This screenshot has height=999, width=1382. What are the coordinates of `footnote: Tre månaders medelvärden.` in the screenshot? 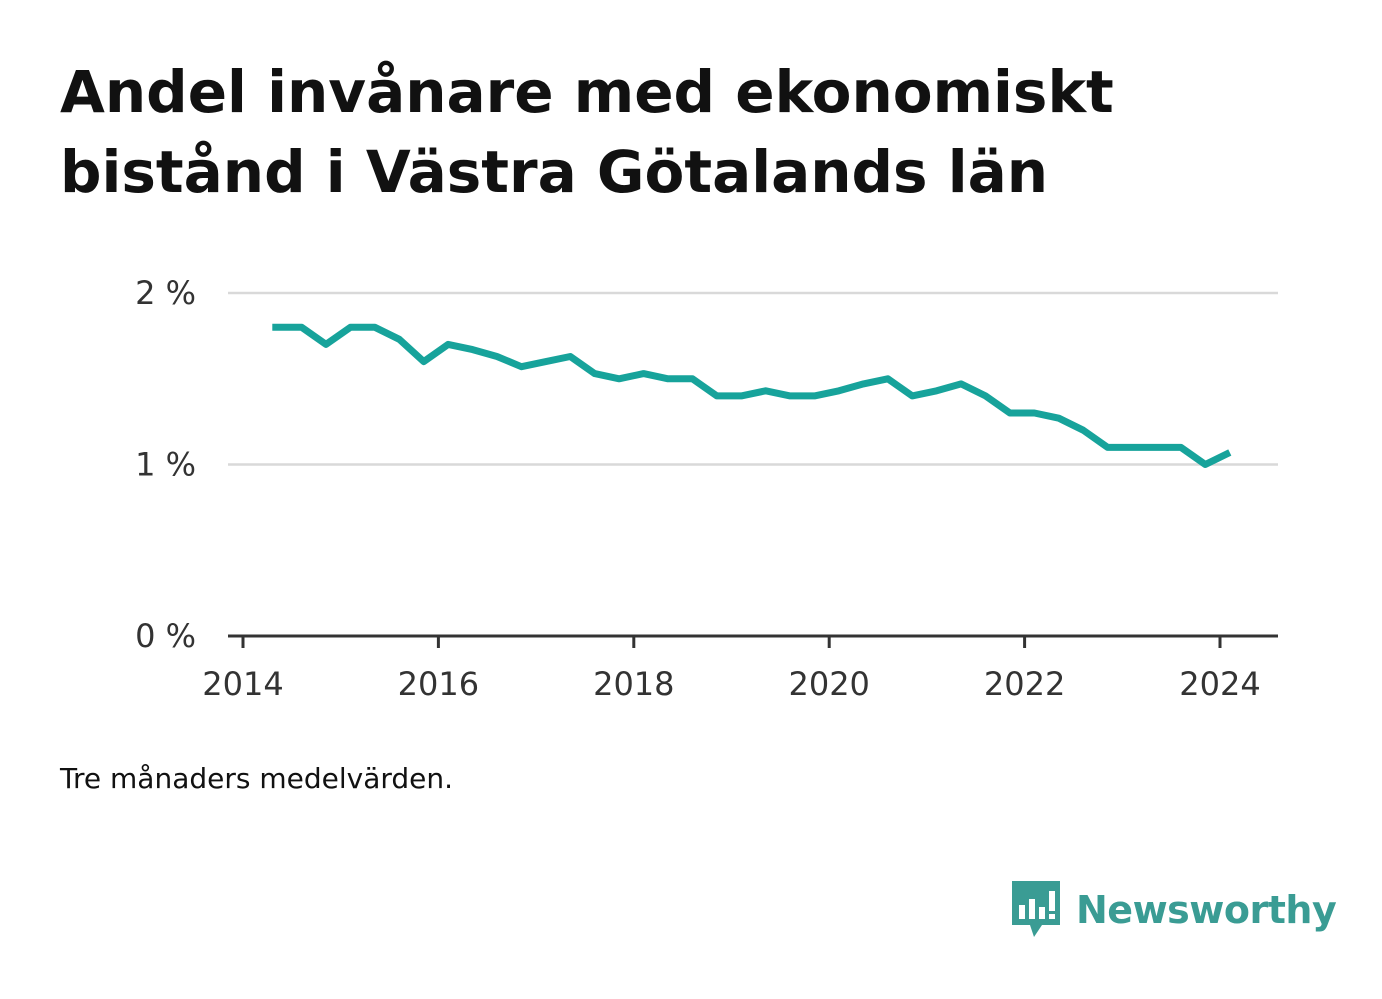 It's located at (257, 778).